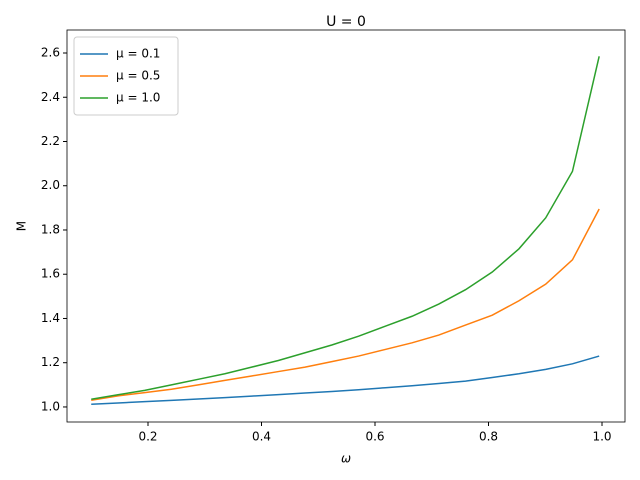  What do you see at coordinates (345, 380) in the screenshot?
I see `line` at bounding box center [345, 380].